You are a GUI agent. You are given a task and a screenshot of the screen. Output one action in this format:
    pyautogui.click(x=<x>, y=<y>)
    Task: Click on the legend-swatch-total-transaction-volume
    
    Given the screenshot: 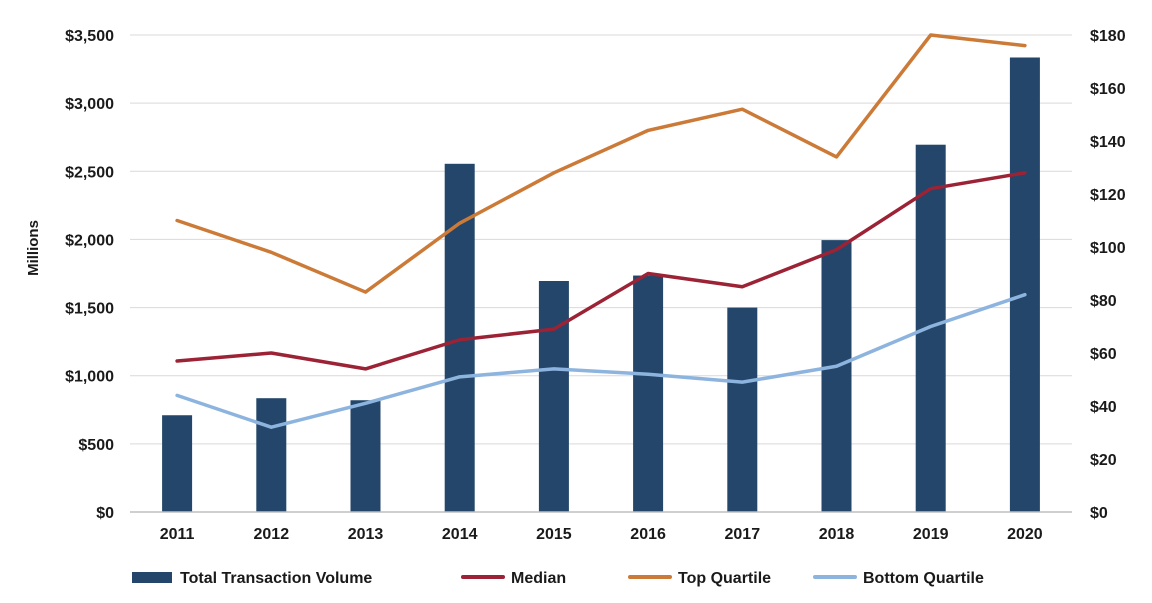 What is the action you would take?
    pyautogui.click(x=152, y=577)
    